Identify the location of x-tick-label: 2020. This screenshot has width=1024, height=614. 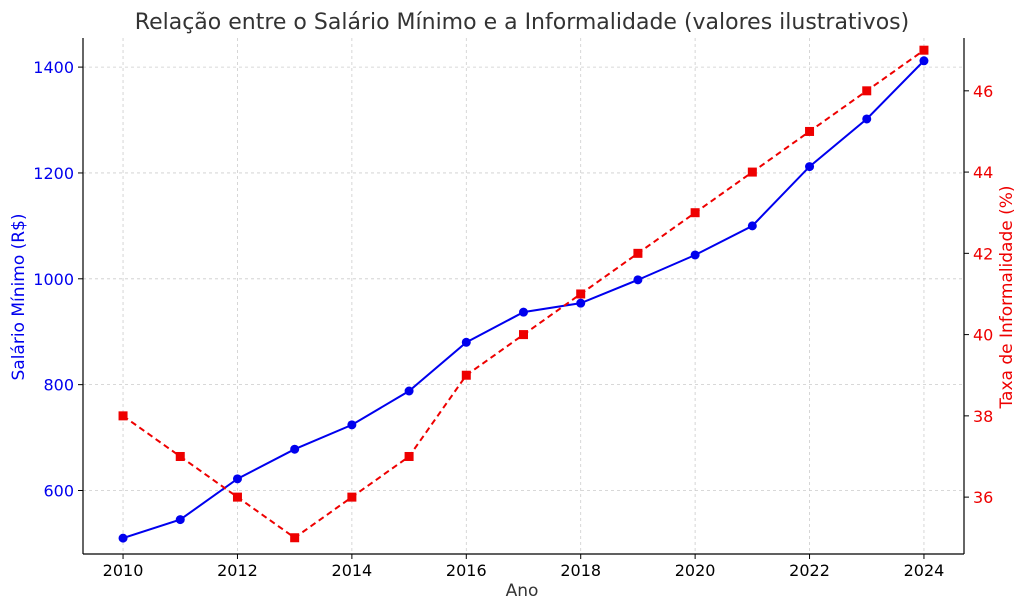
(695, 570).